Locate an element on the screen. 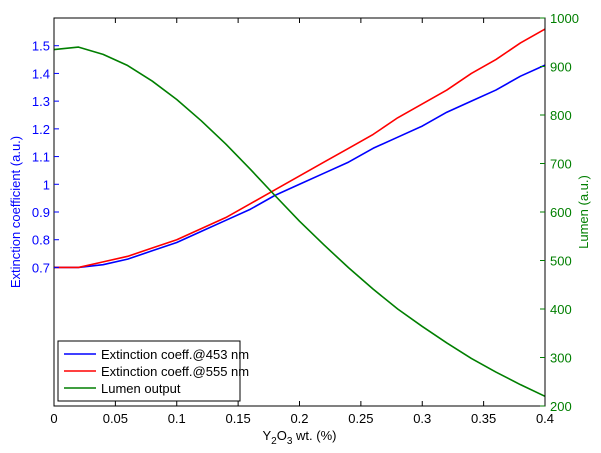 The width and height of the screenshot is (601, 453). y-right-tick-label: 300 is located at coordinates (561, 358).